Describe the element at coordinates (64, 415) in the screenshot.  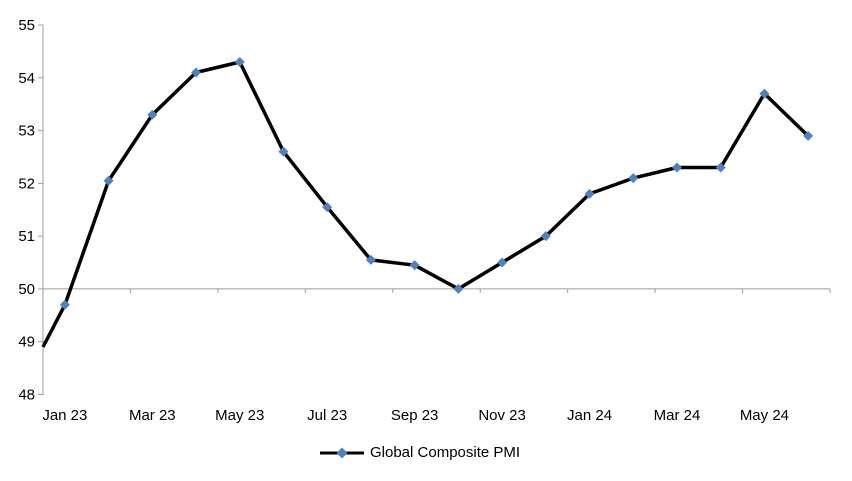
I see `x-axis-tick-label: Jan 23` at that location.